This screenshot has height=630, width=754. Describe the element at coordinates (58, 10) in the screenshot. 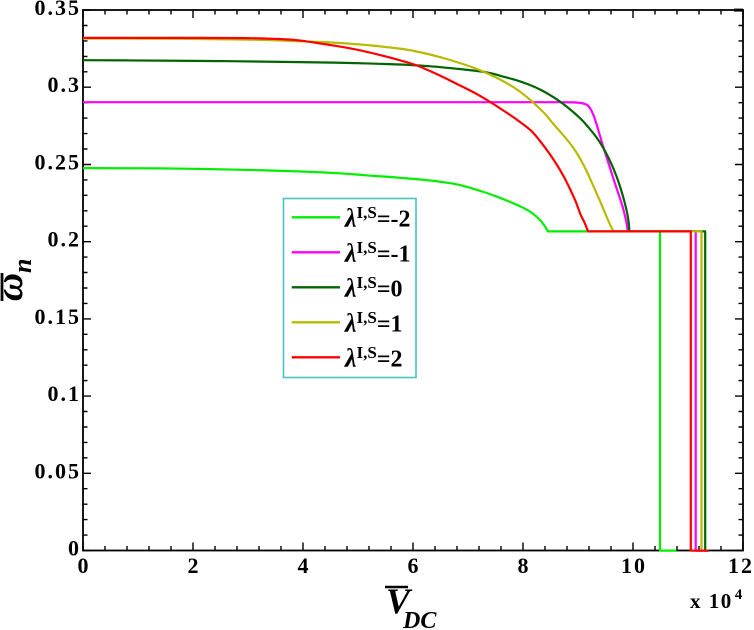

I see `svg-text: 0.35` at that location.